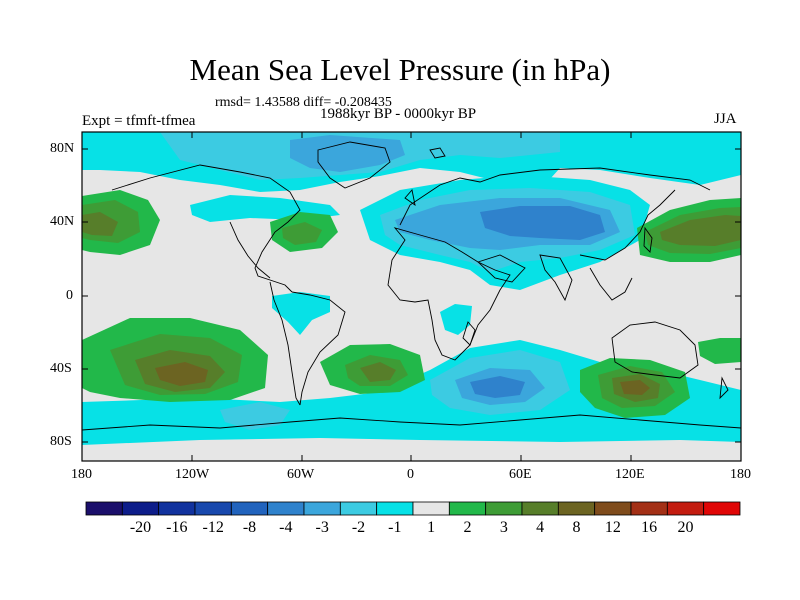 This screenshot has height=600, width=800. What do you see at coordinates (469, 333) in the screenshot?
I see `coast-madagascar` at bounding box center [469, 333].